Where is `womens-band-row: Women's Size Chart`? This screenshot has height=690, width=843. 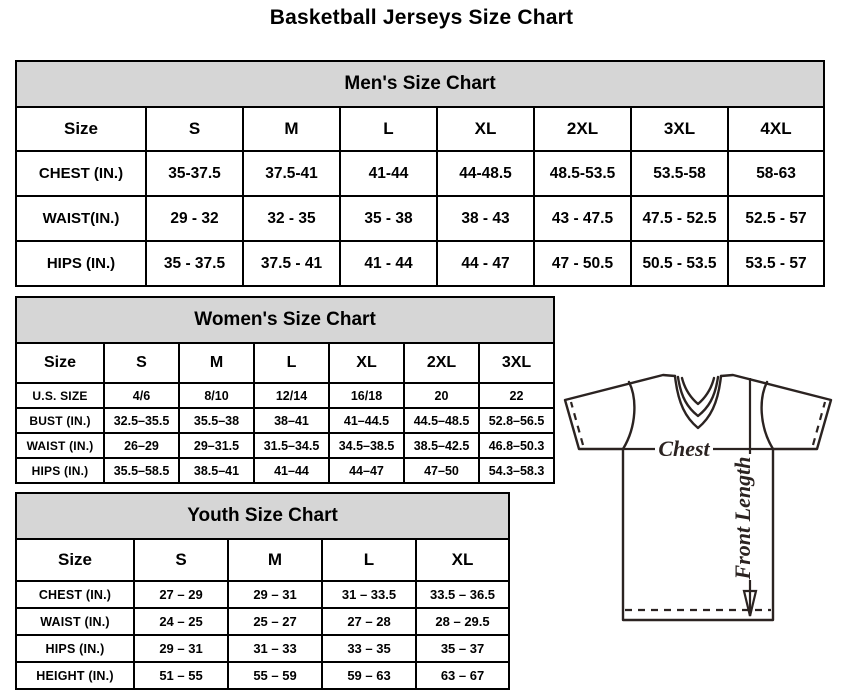
womens-band-row: Women's Size Chart is located at coordinates (285, 320).